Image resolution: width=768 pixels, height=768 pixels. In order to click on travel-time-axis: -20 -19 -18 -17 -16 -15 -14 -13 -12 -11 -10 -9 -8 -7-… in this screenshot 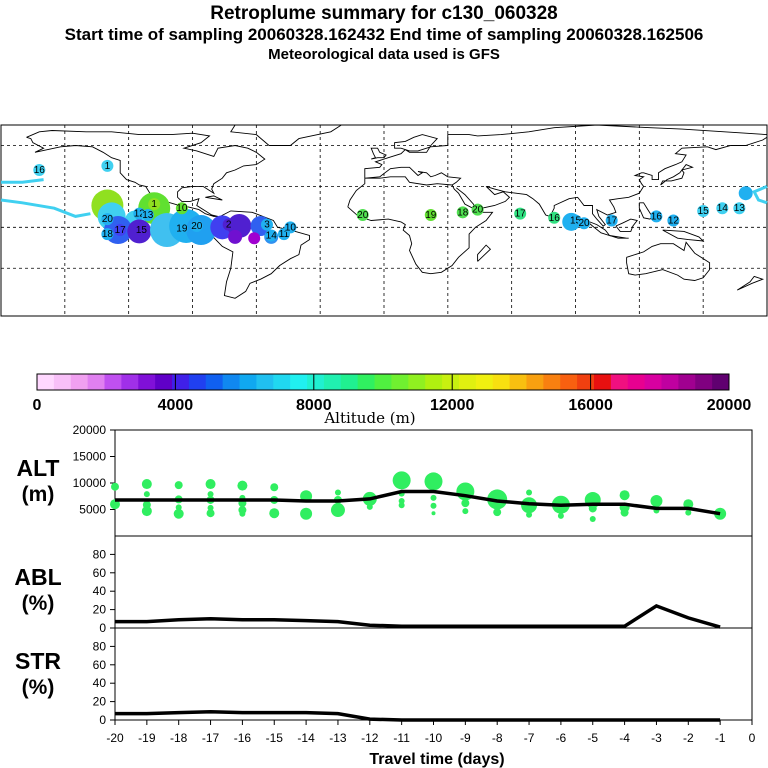, I will do `click(431, 732)`.